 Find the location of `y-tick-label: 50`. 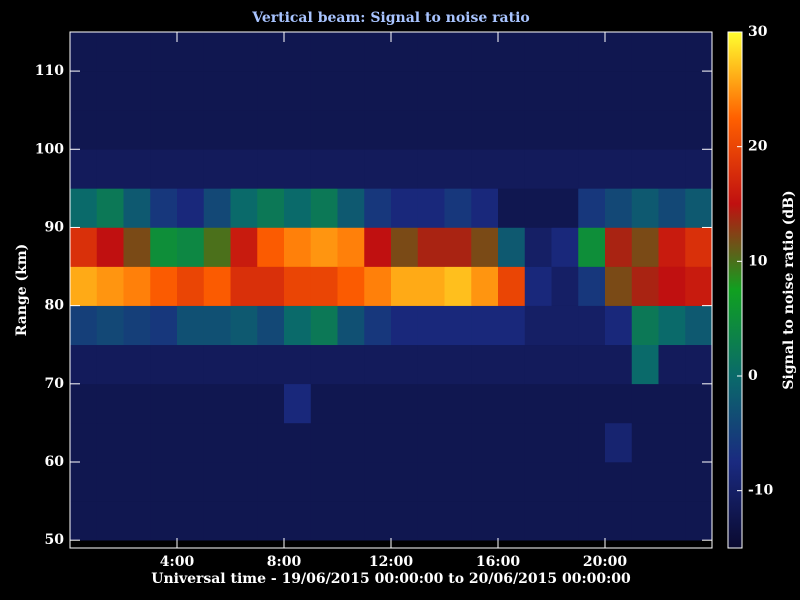

y-tick-label: 50 is located at coordinates (55, 540).